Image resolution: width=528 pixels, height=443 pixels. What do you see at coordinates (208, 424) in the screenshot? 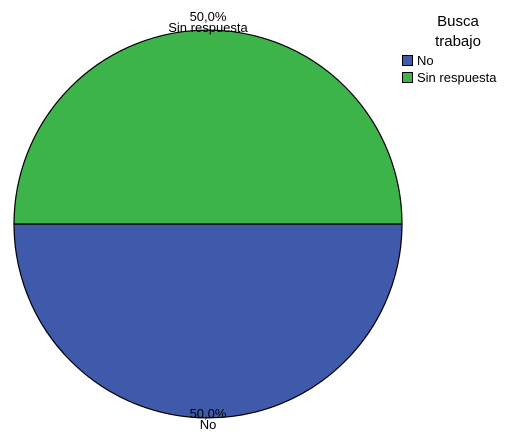
I see `slice-category-label: No` at bounding box center [208, 424].